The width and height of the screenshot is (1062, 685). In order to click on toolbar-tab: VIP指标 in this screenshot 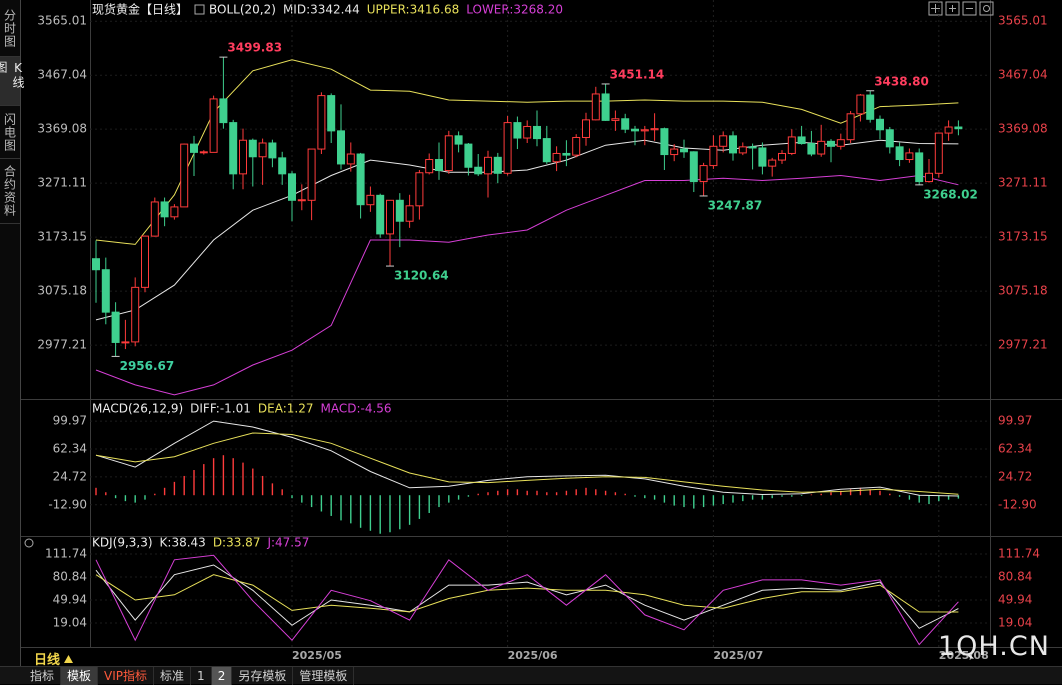, I will do `click(126, 675)`.